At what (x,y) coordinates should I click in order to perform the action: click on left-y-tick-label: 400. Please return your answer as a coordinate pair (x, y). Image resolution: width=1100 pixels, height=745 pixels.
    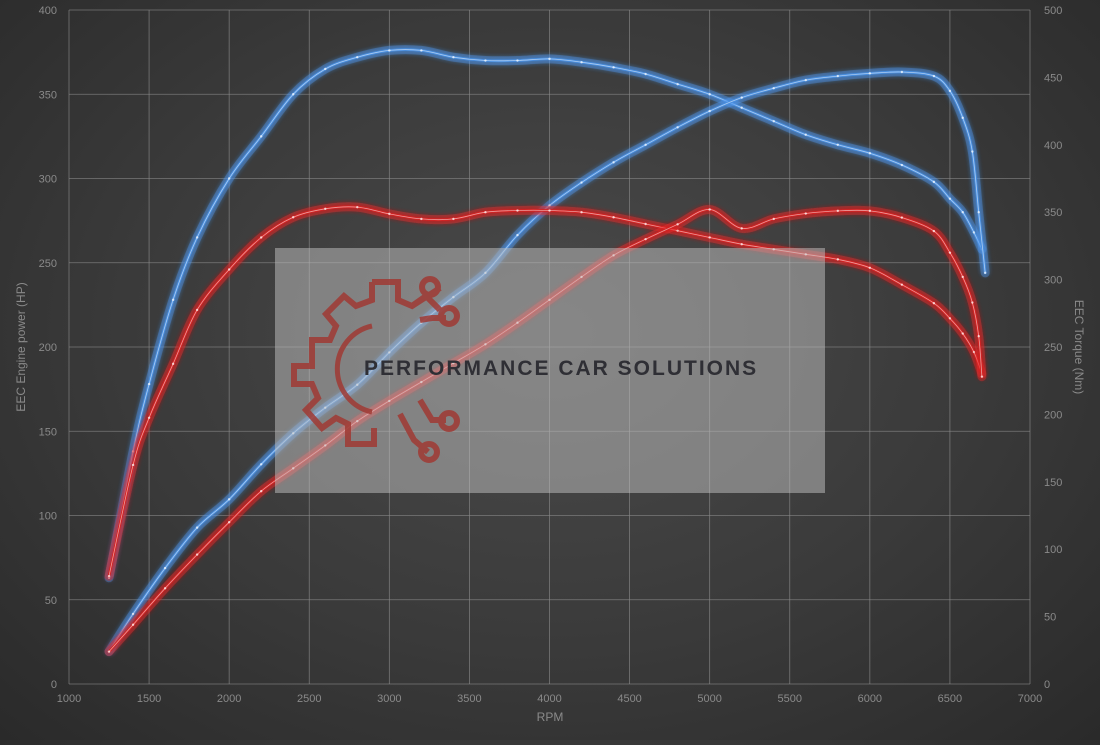
    Looking at the image, I should click on (48, 11).